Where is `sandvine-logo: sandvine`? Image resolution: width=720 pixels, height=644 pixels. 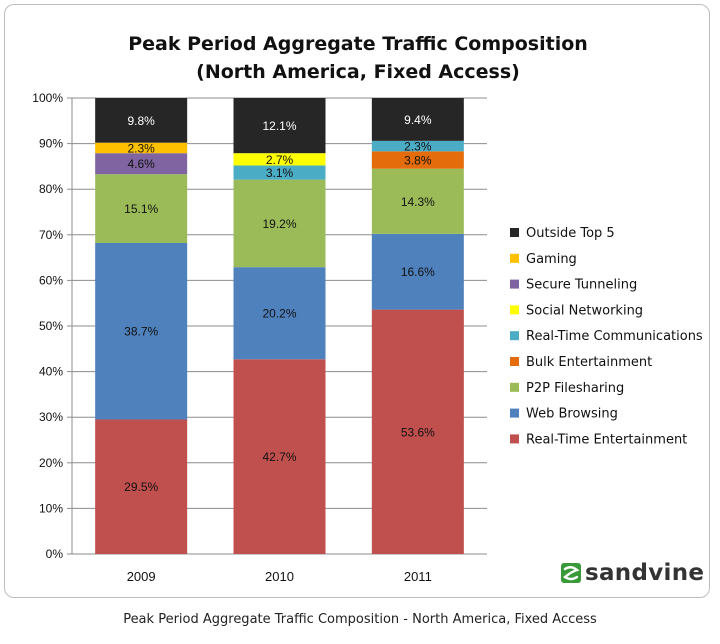 sandvine-logo: sandvine is located at coordinates (632, 573).